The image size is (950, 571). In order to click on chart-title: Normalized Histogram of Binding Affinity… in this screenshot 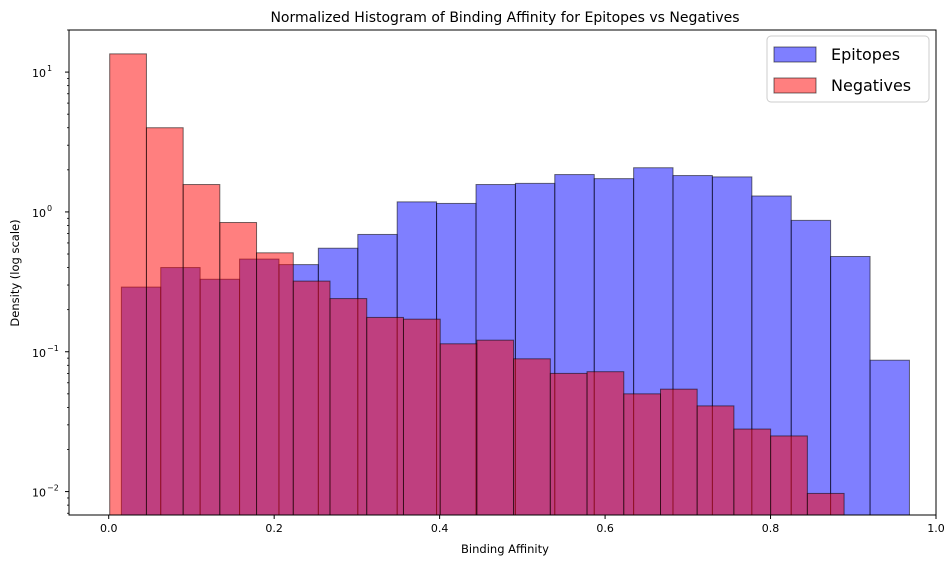, I will do `click(504, 18)`.